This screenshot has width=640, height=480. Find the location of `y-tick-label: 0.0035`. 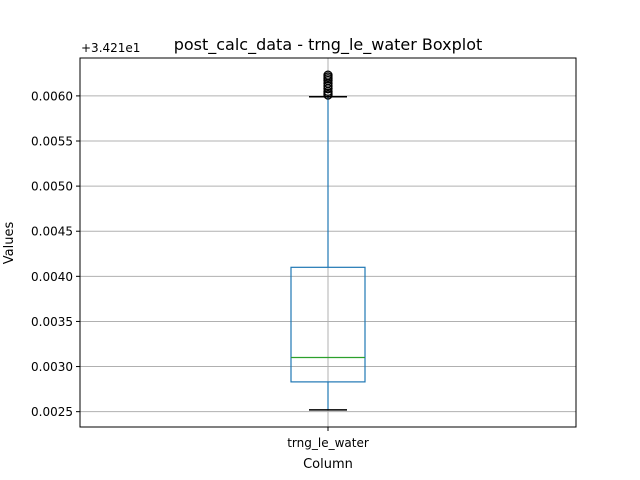

y-tick-label: 0.0035 is located at coordinates (52, 322).